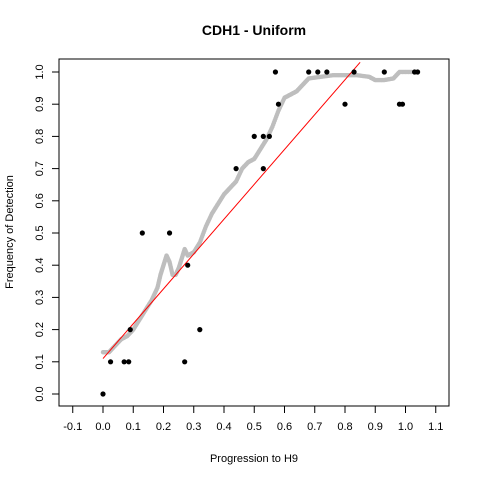 Image resolution: width=480 pixels, height=480 pixels. What do you see at coordinates (40, 393) in the screenshot?
I see `y-tick-label: 0.0` at bounding box center [40, 393].